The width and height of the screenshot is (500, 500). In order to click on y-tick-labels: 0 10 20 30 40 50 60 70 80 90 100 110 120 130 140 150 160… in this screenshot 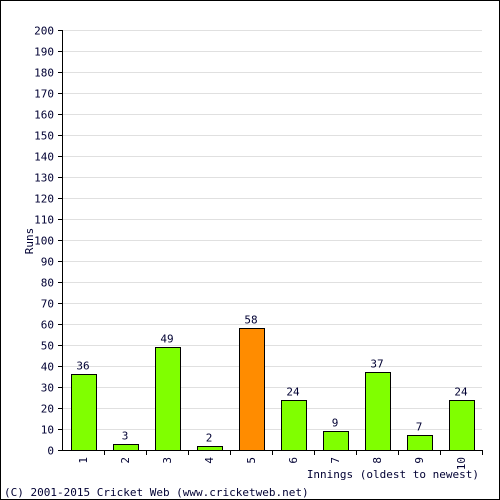, I will do `click(44, 241)`.